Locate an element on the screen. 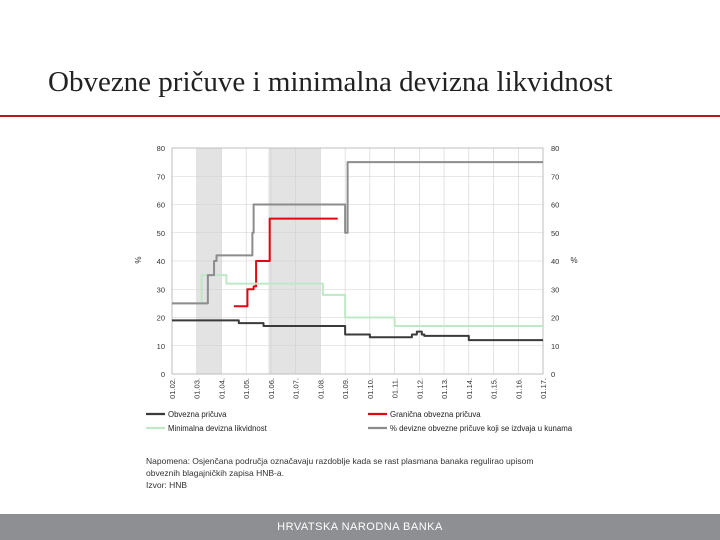 This screenshot has height=540, width=720. y-tick-label-left: 0 is located at coordinates (163, 374).